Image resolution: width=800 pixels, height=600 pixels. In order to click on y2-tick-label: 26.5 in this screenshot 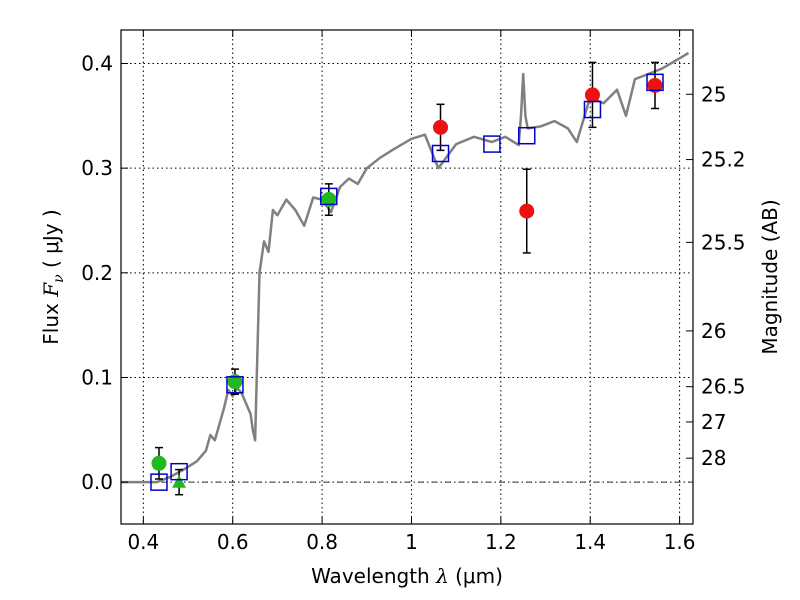, I will do `click(723, 387)`.